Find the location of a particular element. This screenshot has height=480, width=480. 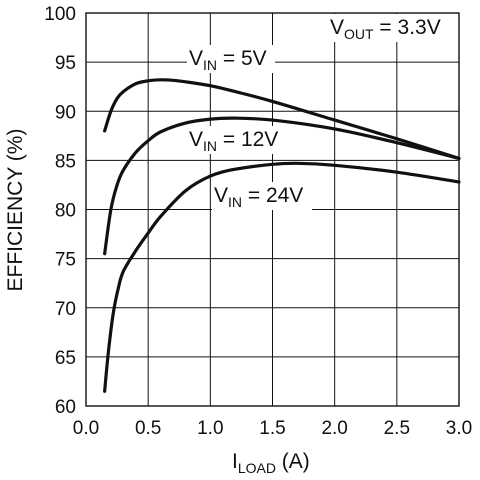

series-label-5v: VIN = 5V is located at coordinates (228, 60).